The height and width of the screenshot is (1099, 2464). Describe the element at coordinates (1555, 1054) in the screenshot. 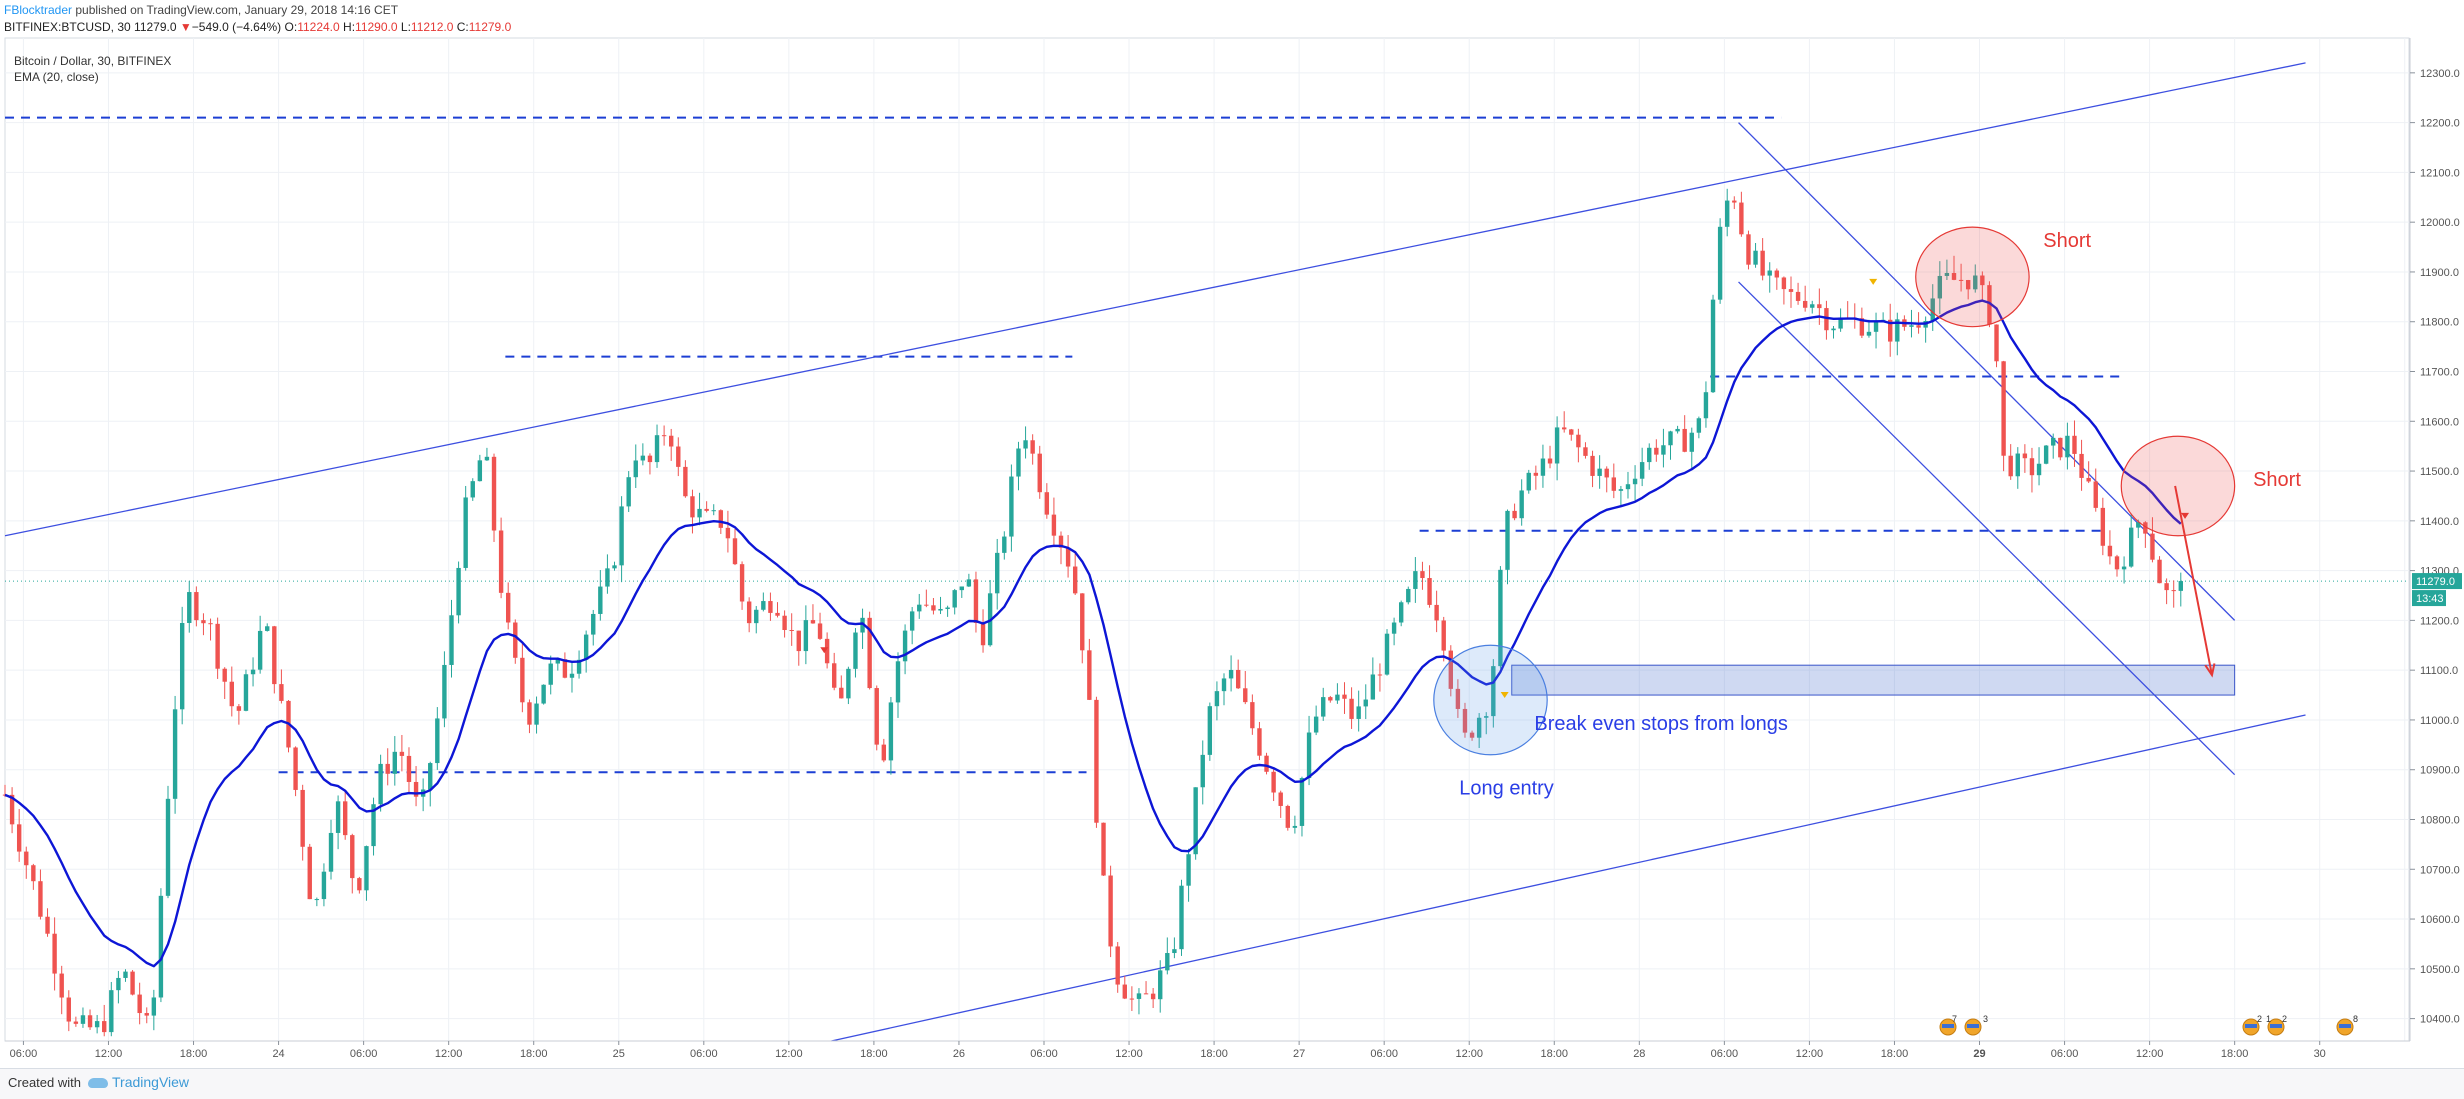

I see `time-tick-label: 18:00` at that location.